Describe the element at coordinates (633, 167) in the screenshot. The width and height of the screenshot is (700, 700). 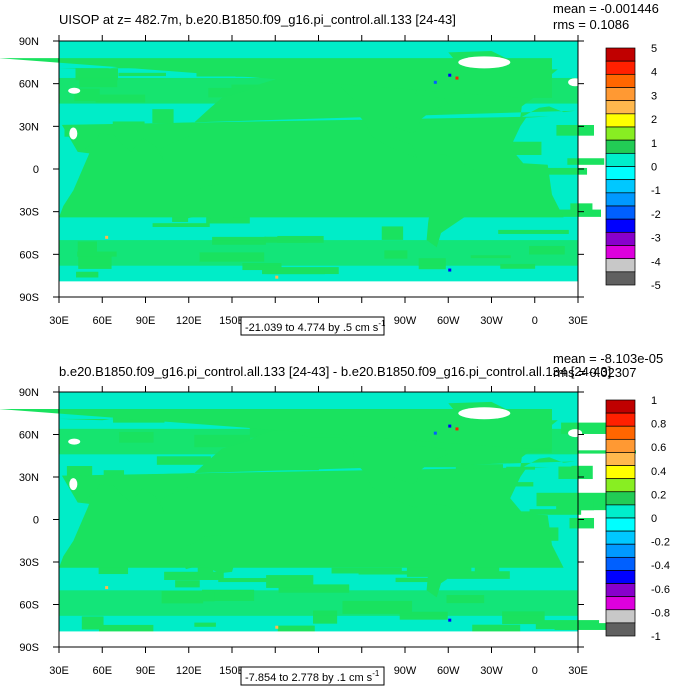
I see `colorbar: 5 4 3 2 1 0 -1 -2 -3 -4 -5` at that location.